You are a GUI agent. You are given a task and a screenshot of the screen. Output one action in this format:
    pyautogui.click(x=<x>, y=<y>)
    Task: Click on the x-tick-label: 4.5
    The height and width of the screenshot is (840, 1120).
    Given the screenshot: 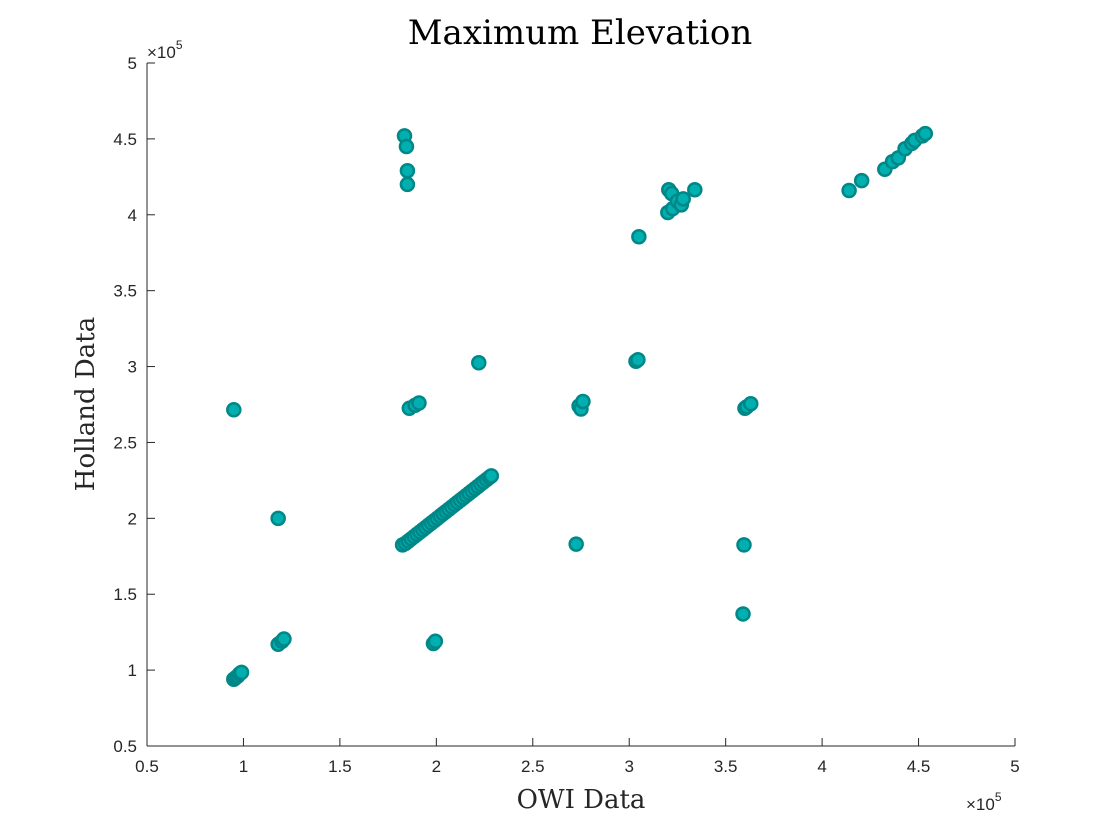 What is the action you would take?
    pyautogui.click(x=919, y=766)
    